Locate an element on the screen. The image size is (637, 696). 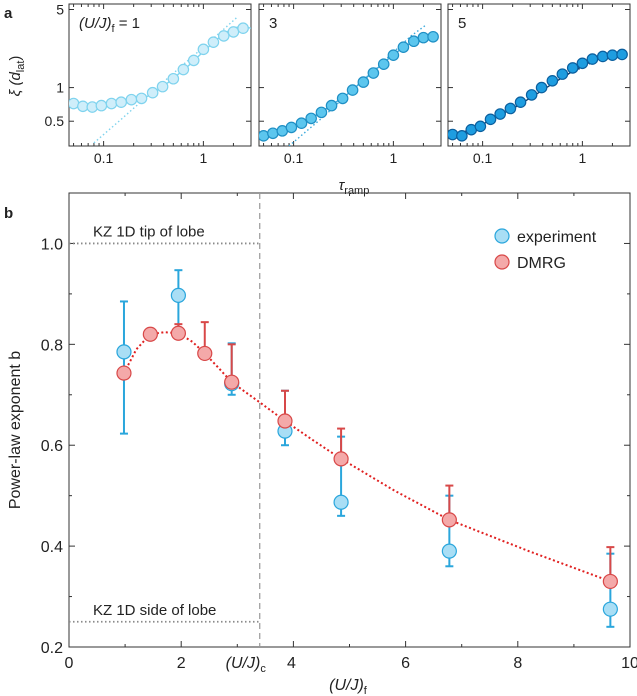
x-tick-label: 2 is located at coordinates (181, 663).